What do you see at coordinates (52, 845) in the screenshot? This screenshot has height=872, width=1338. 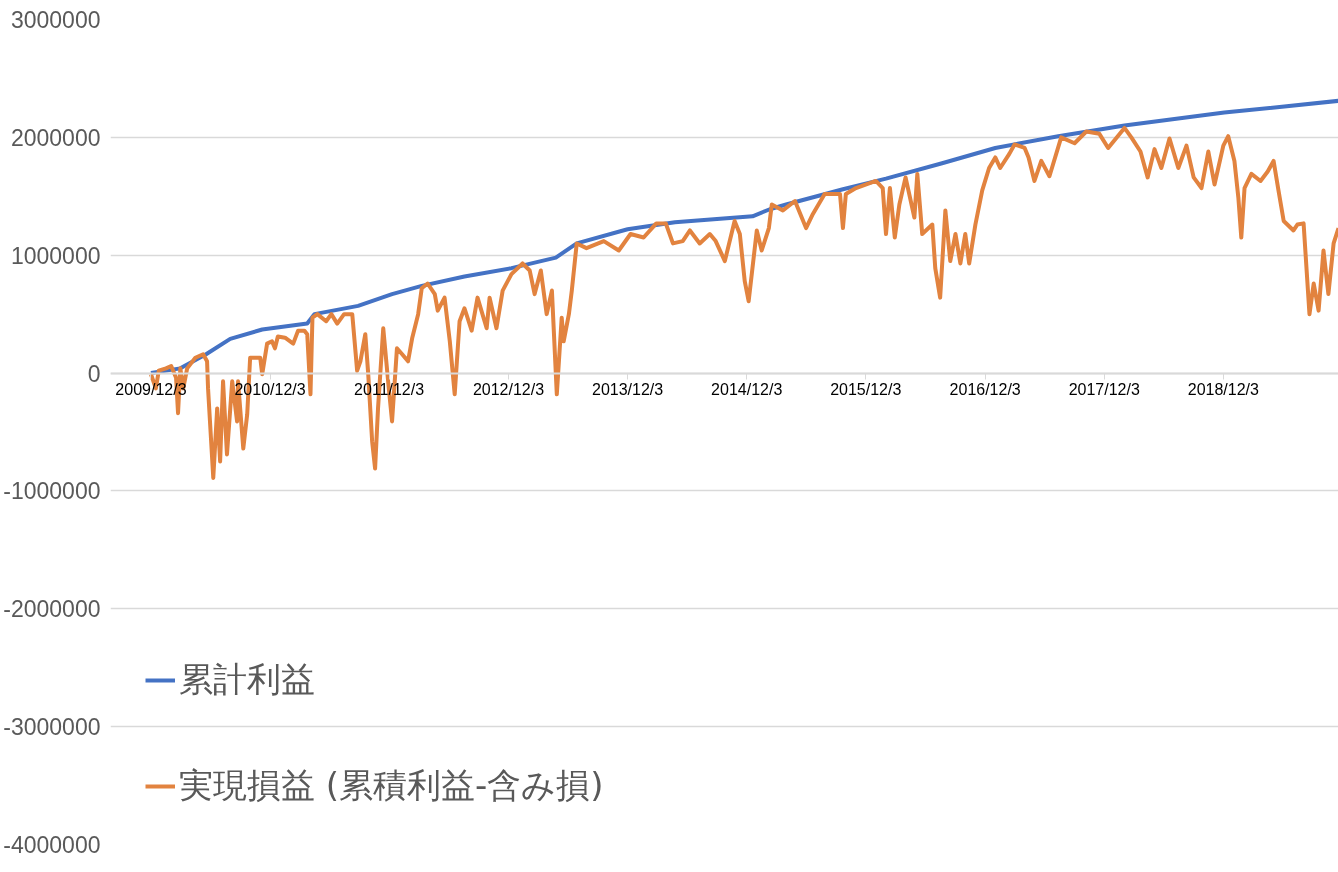 I see `y-tick-label: -4000000` at bounding box center [52, 845].